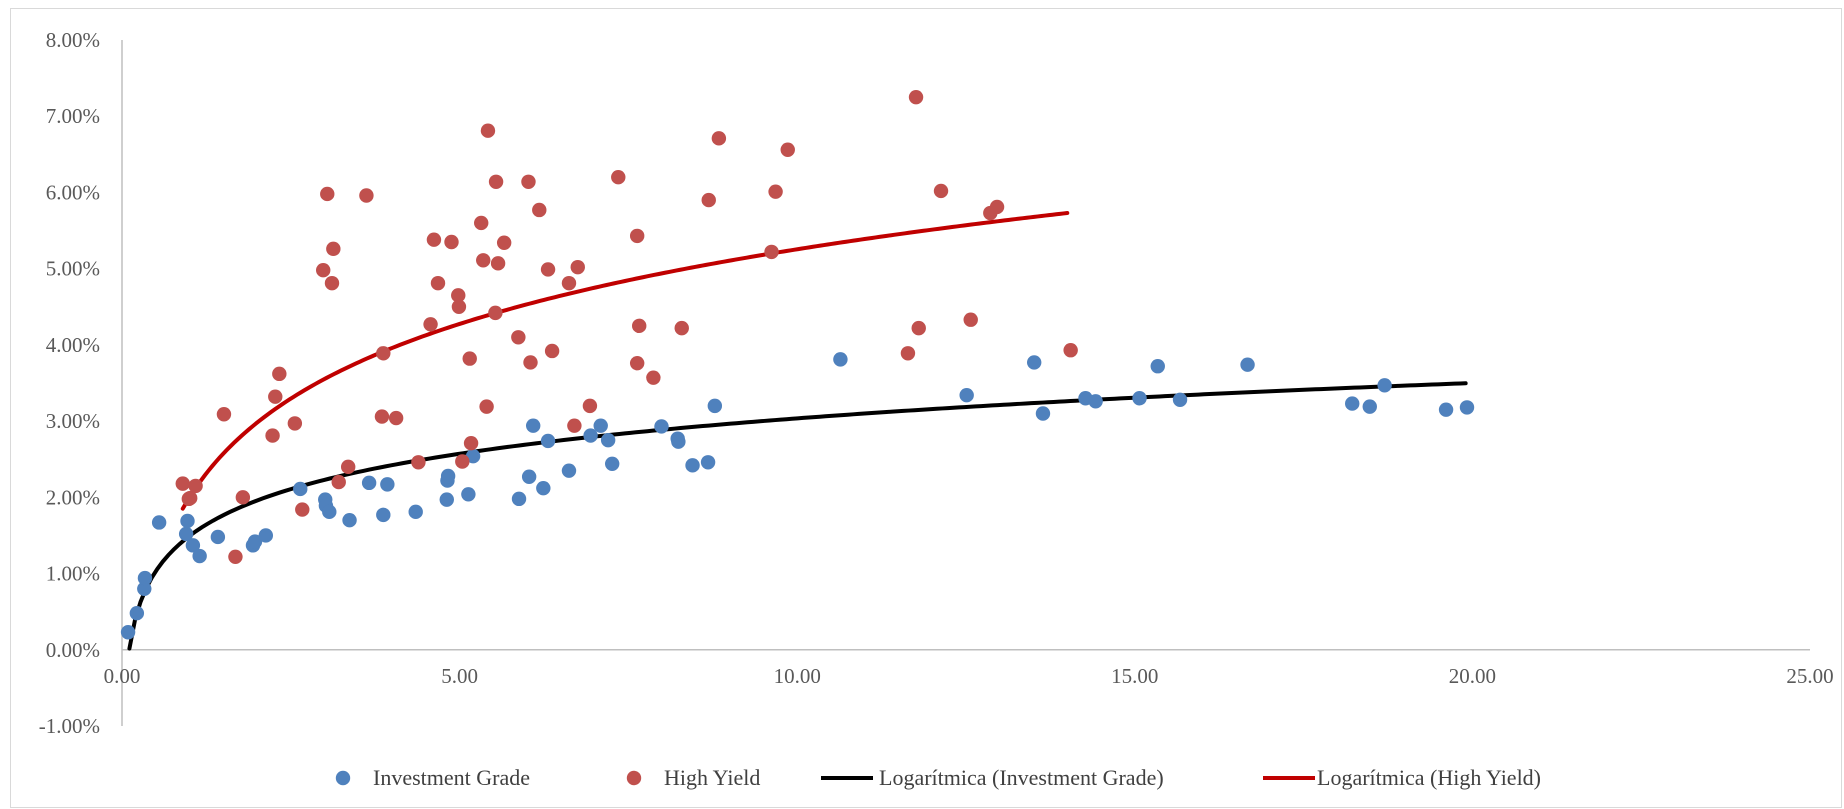  Describe the element at coordinates (73, 574) in the screenshot. I see `y-tick-label: 1.00%` at that location.